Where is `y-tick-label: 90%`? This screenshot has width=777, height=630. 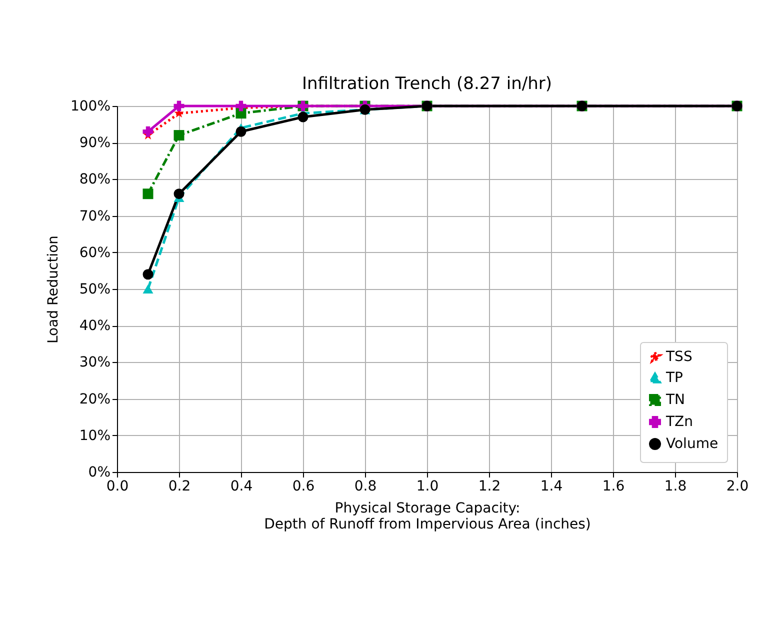
y-tick-label: 90% is located at coordinates (94, 143).